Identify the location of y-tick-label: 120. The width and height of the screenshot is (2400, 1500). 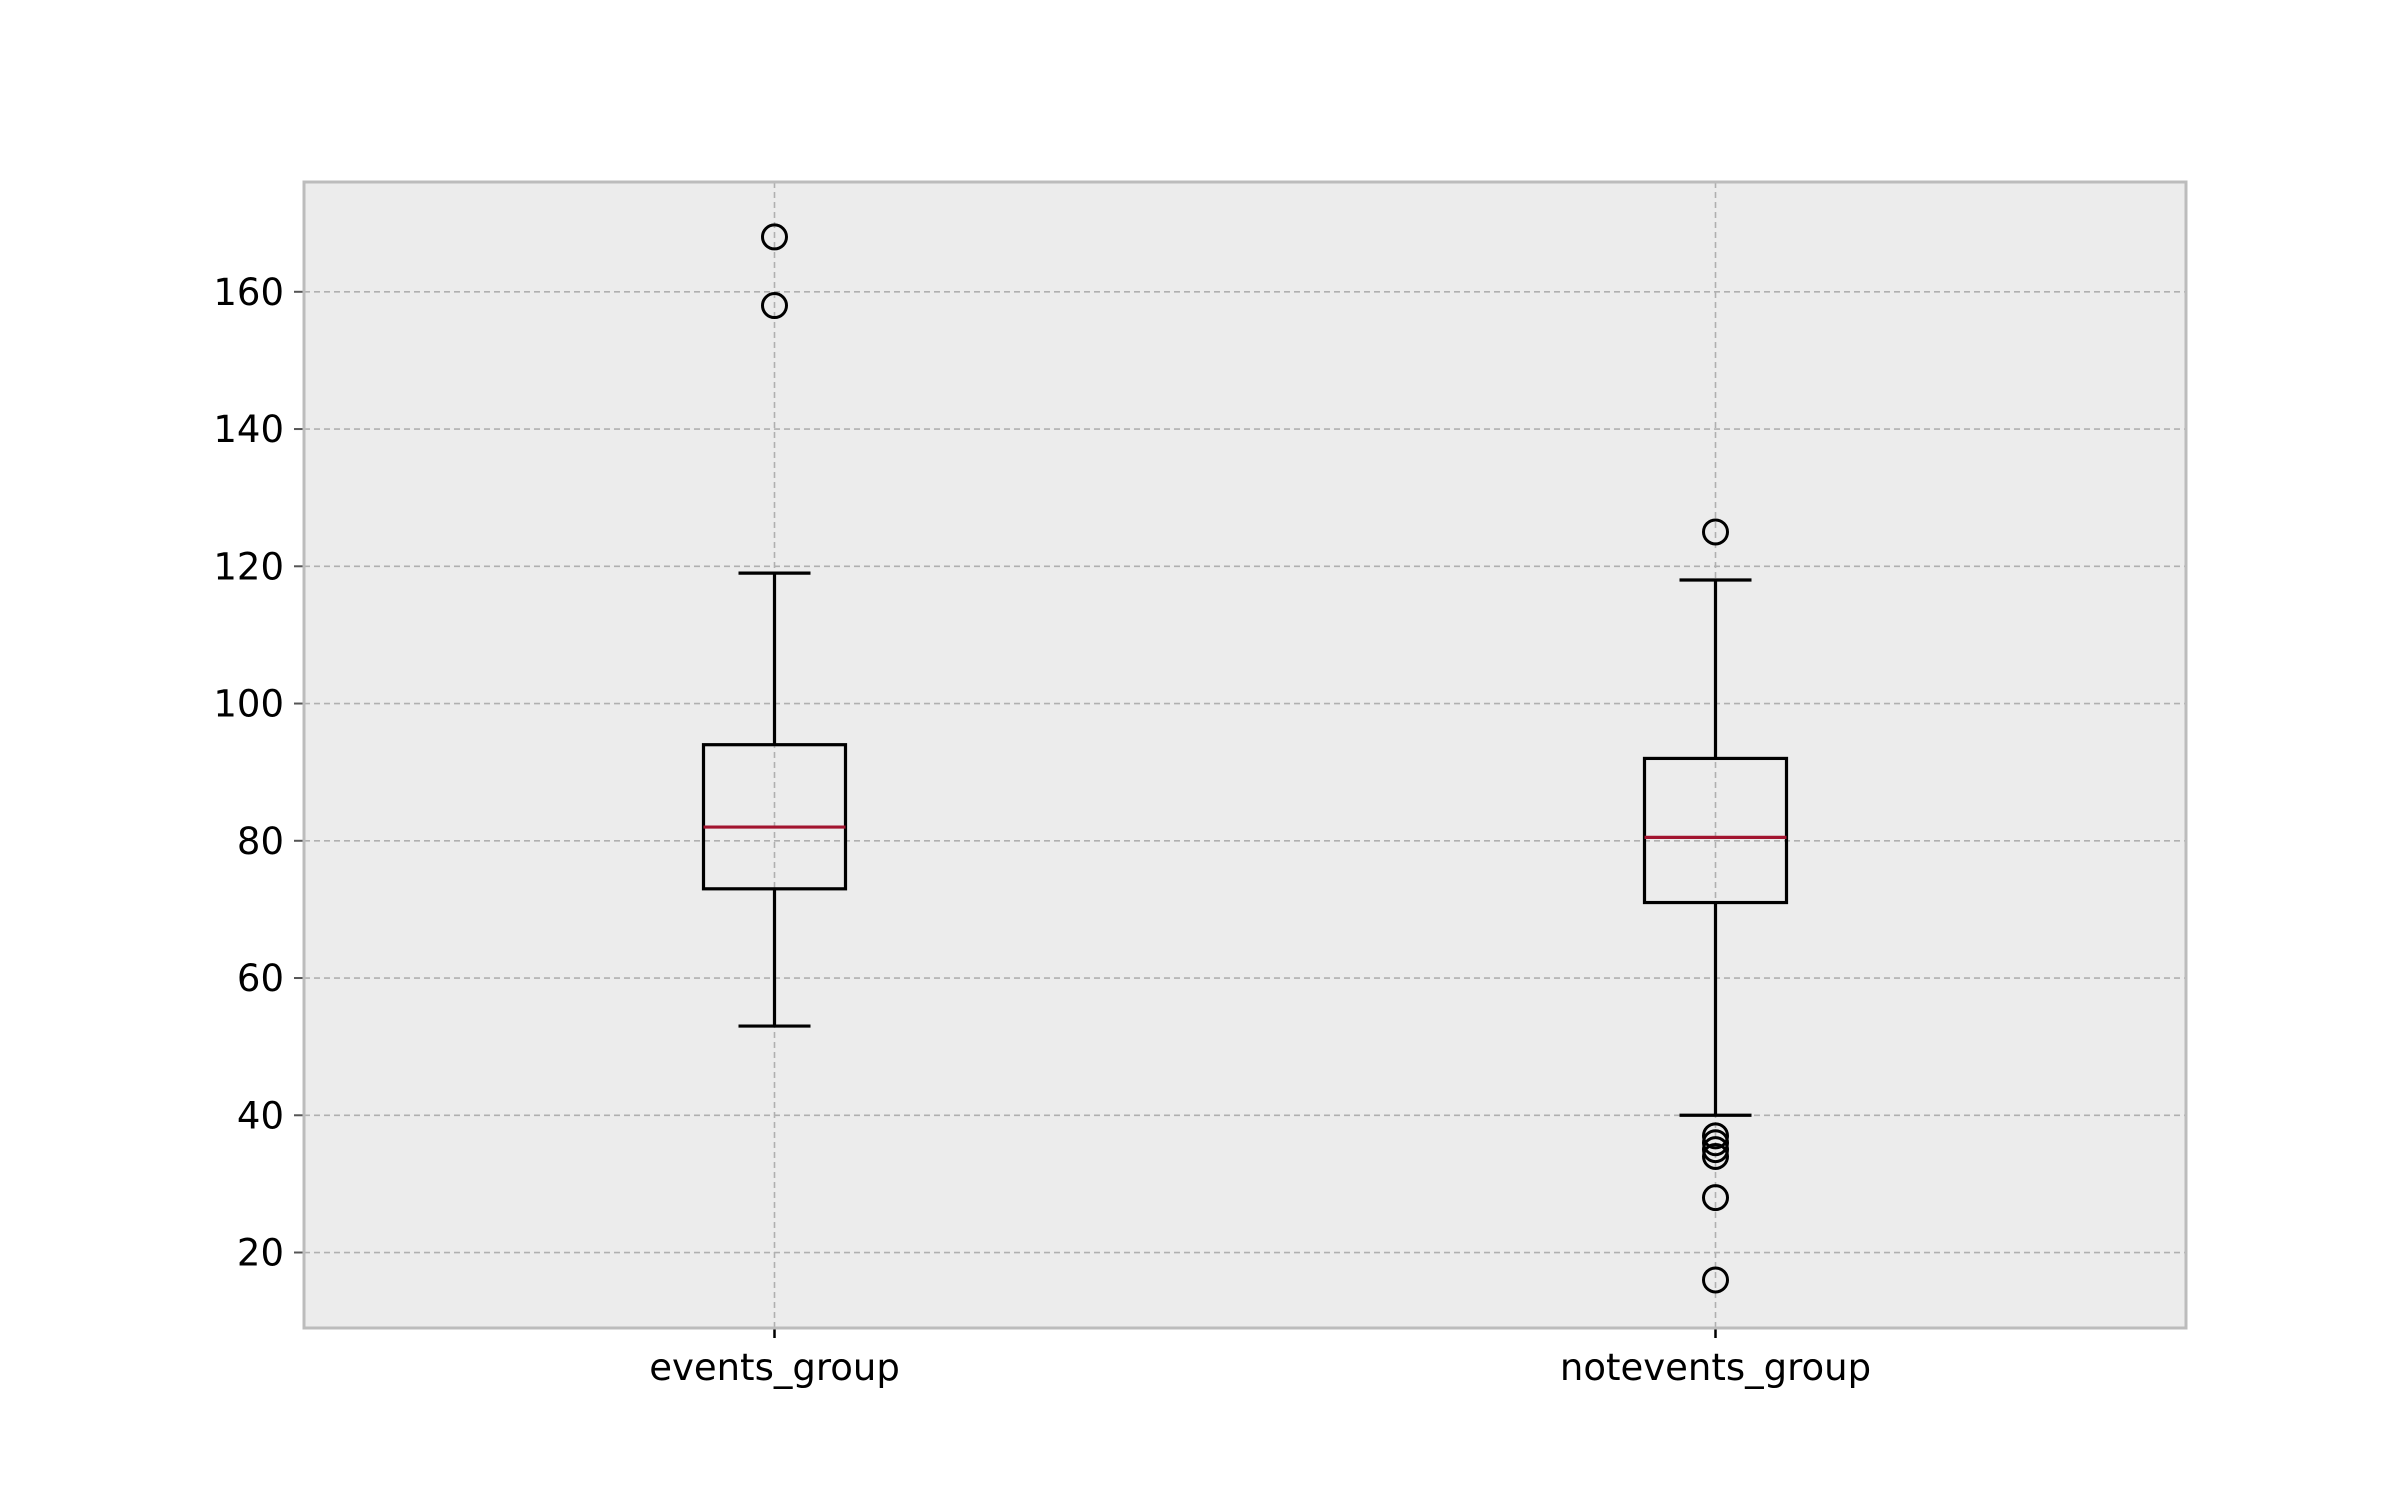
(248, 566).